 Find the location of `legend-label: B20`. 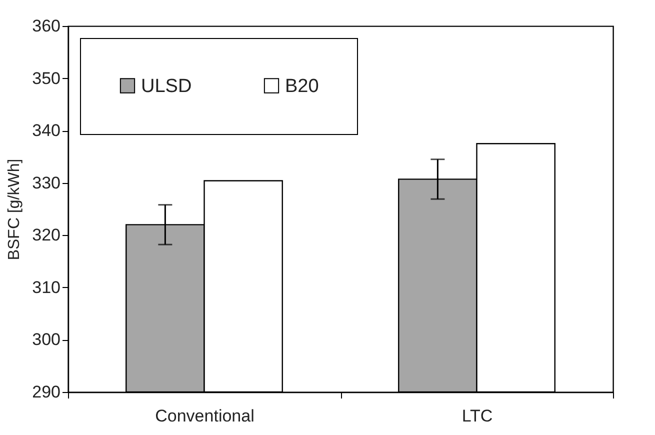

legend-label: B20 is located at coordinates (302, 86).